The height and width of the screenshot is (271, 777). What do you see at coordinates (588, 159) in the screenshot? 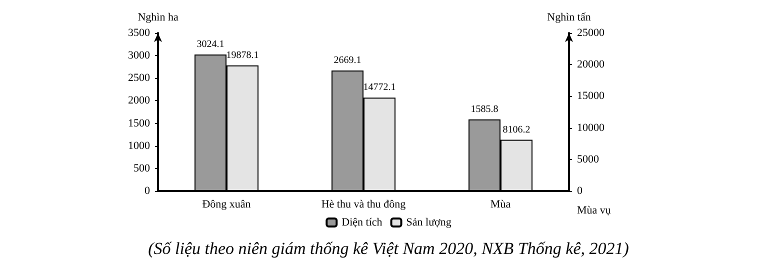
I see `y2-tick-label: 5000` at bounding box center [588, 159].